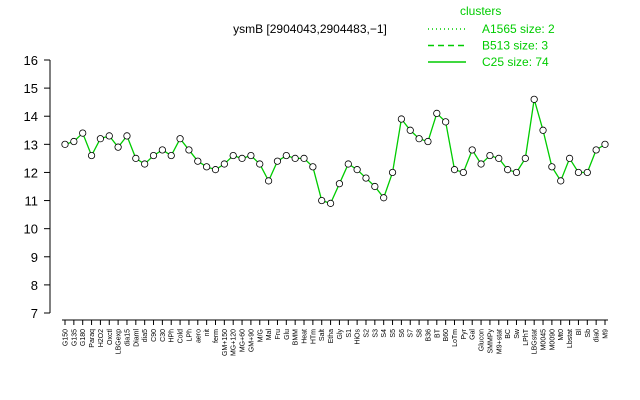 The width and height of the screenshot is (640, 400). What do you see at coordinates (32, 201) in the screenshot?
I see `y-tick-label: 11` at bounding box center [32, 201].